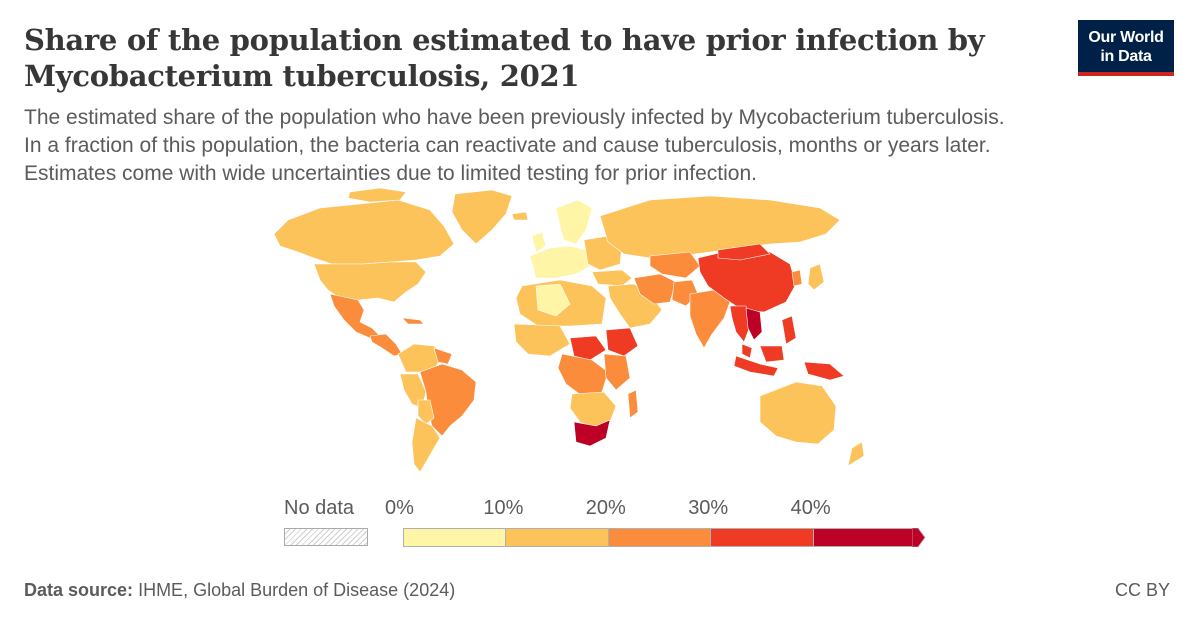 The height and width of the screenshot is (627, 1200). Describe the element at coordinates (655, 289) in the screenshot. I see `region-iran` at that location.